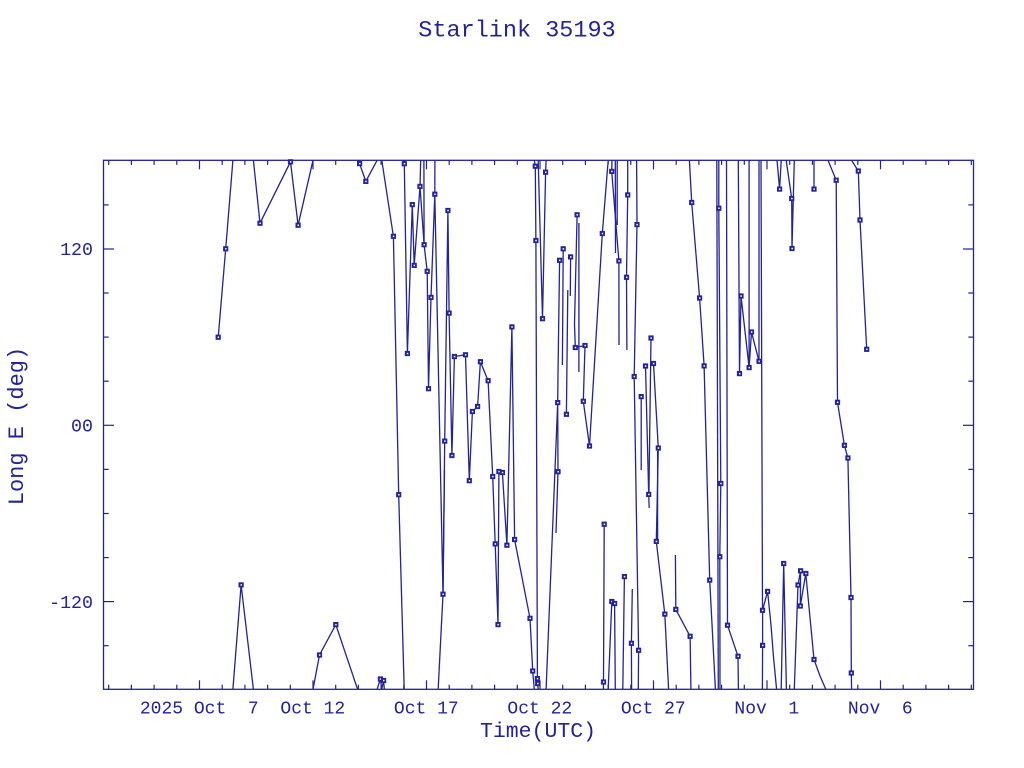 This screenshot has width=1024, height=768. I want to click on svg-text: Oct 27, so click(653, 710).